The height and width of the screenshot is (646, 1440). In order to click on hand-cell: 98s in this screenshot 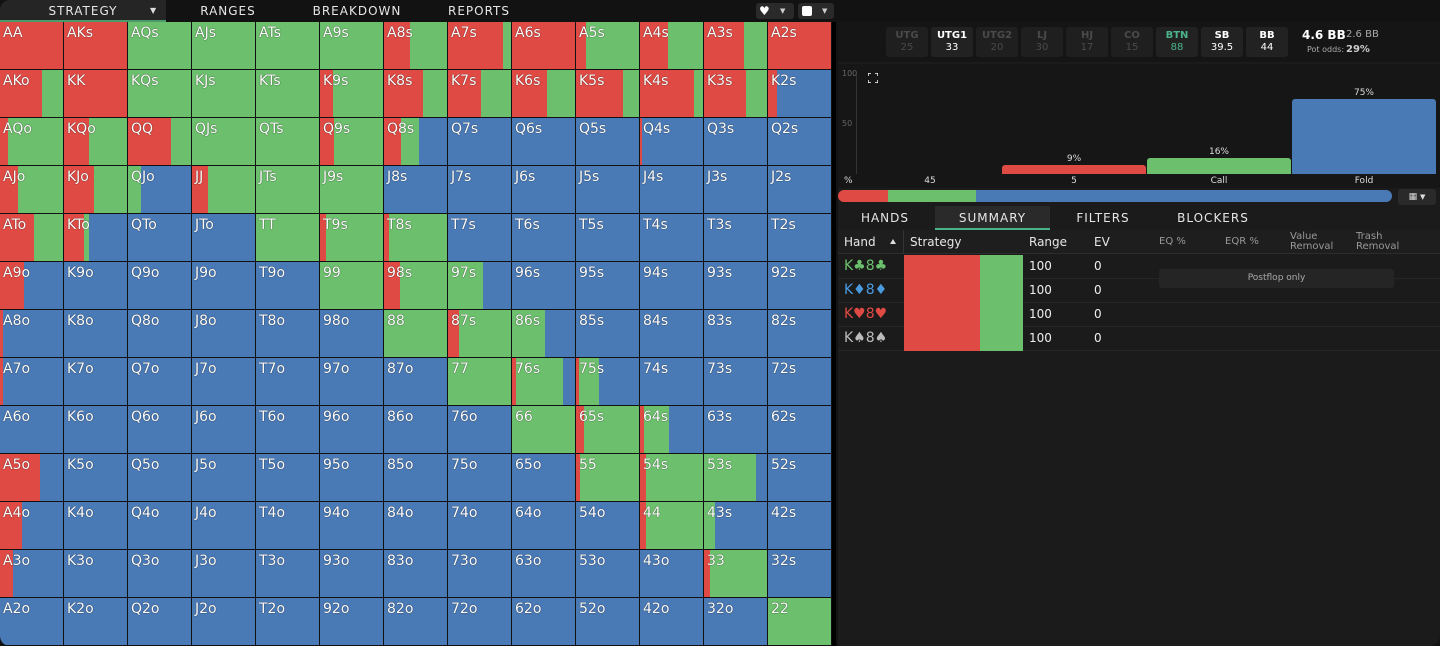, I will do `click(416, 286)`.